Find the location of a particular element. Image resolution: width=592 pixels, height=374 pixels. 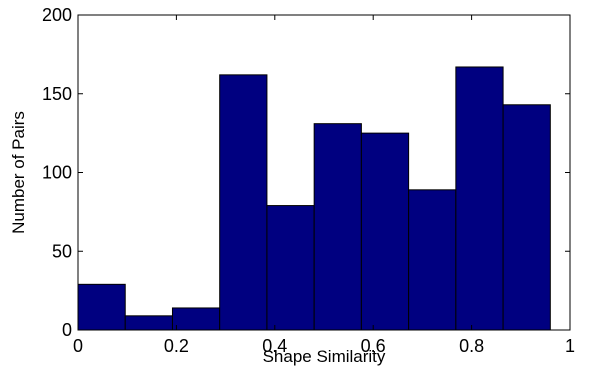

y-tick-label: 200 is located at coordinates (57, 15).